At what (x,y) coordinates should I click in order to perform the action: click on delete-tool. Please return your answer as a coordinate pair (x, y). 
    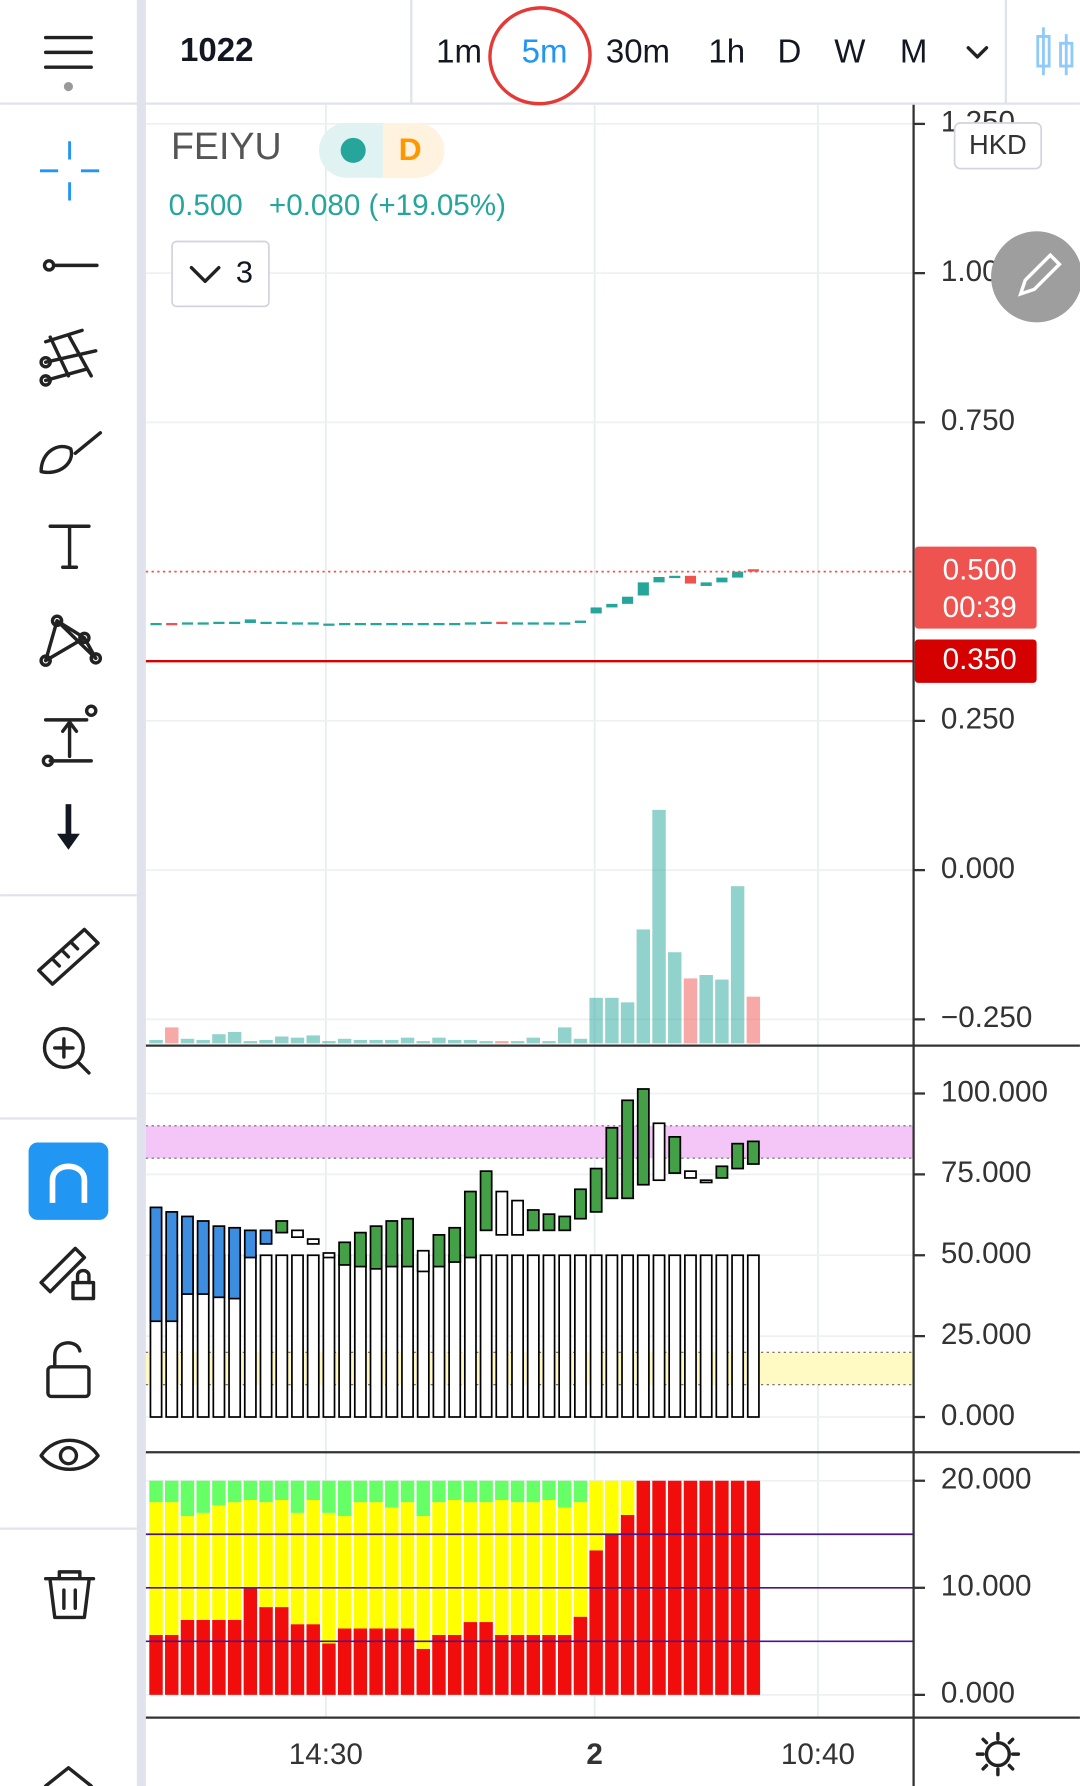
    Looking at the image, I should click on (69, 1595).